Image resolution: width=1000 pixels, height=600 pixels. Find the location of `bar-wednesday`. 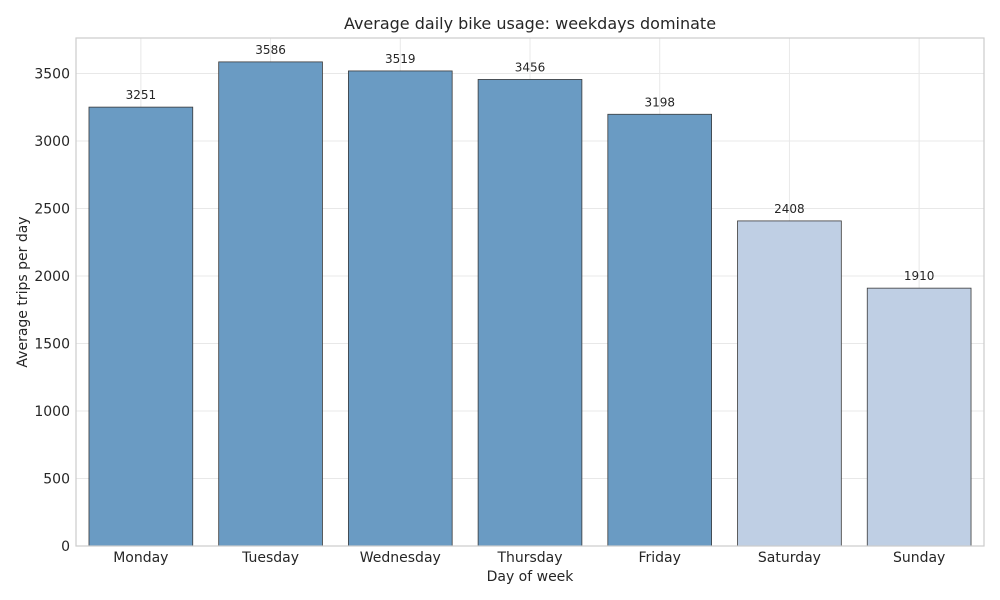

bar-wednesday is located at coordinates (400, 308).